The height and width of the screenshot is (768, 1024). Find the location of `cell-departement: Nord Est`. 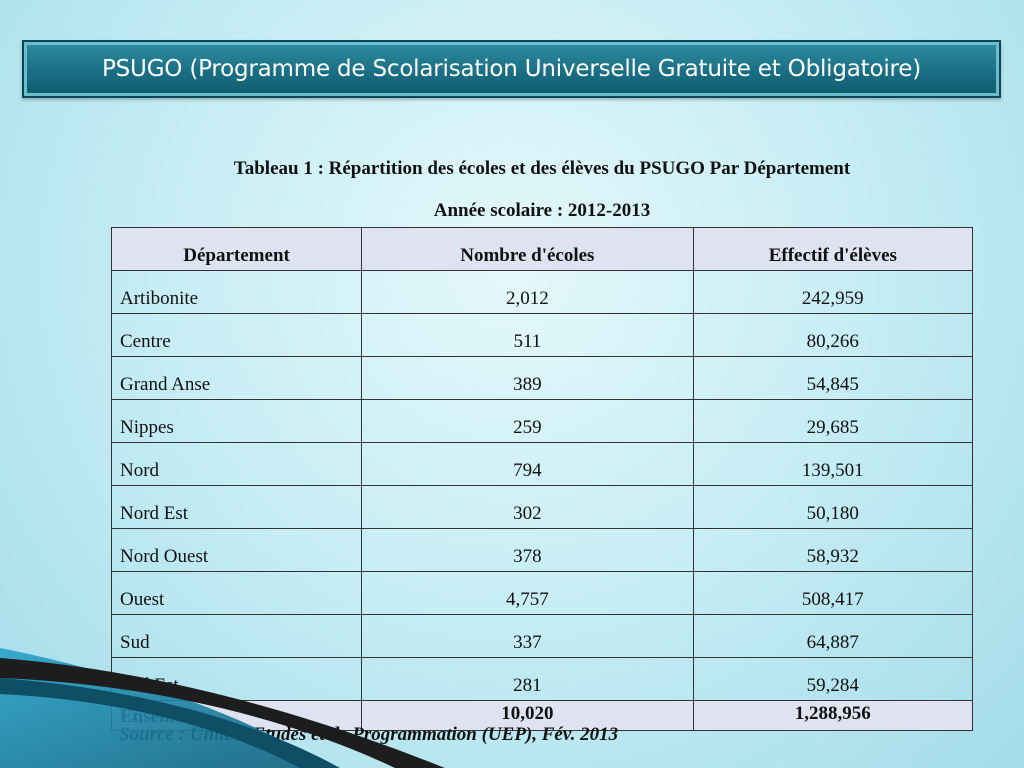

cell-departement: Nord Est is located at coordinates (236, 507).